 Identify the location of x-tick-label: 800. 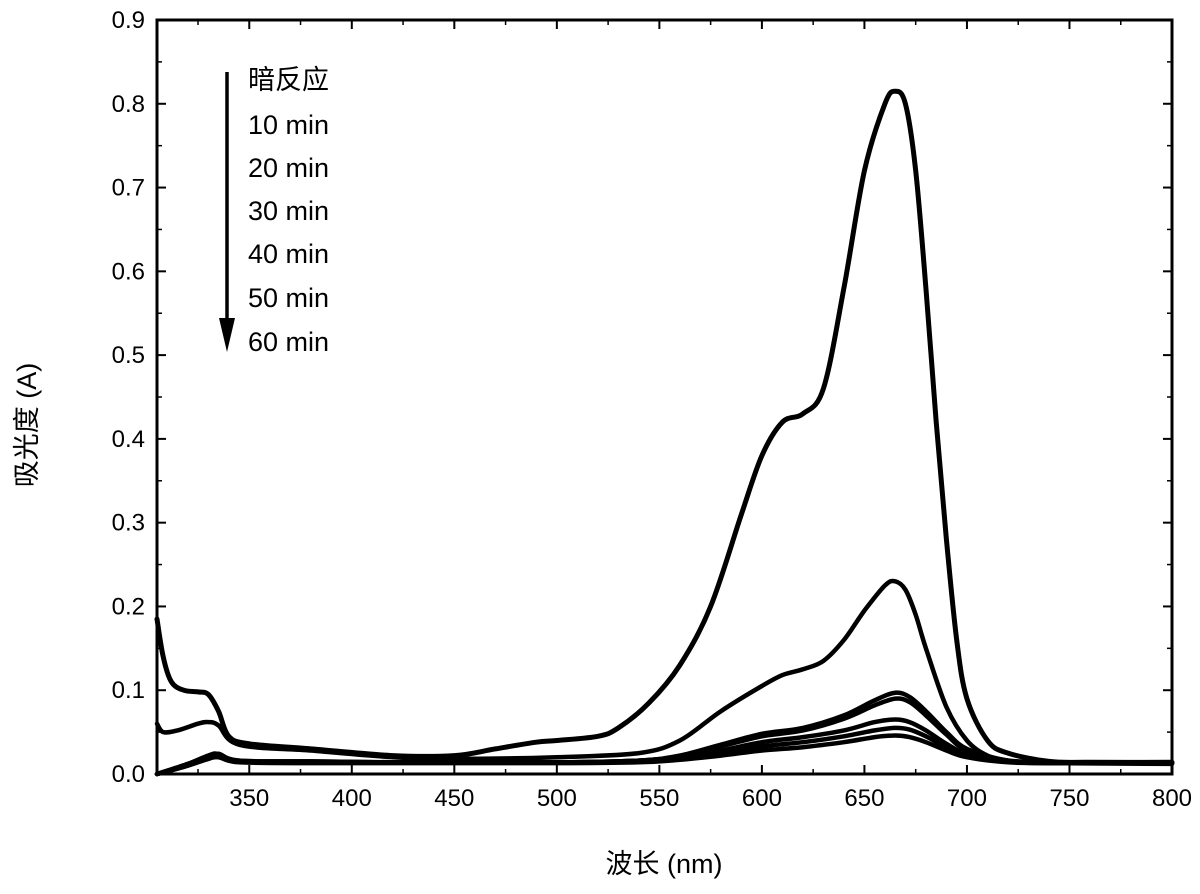
(1172, 798).